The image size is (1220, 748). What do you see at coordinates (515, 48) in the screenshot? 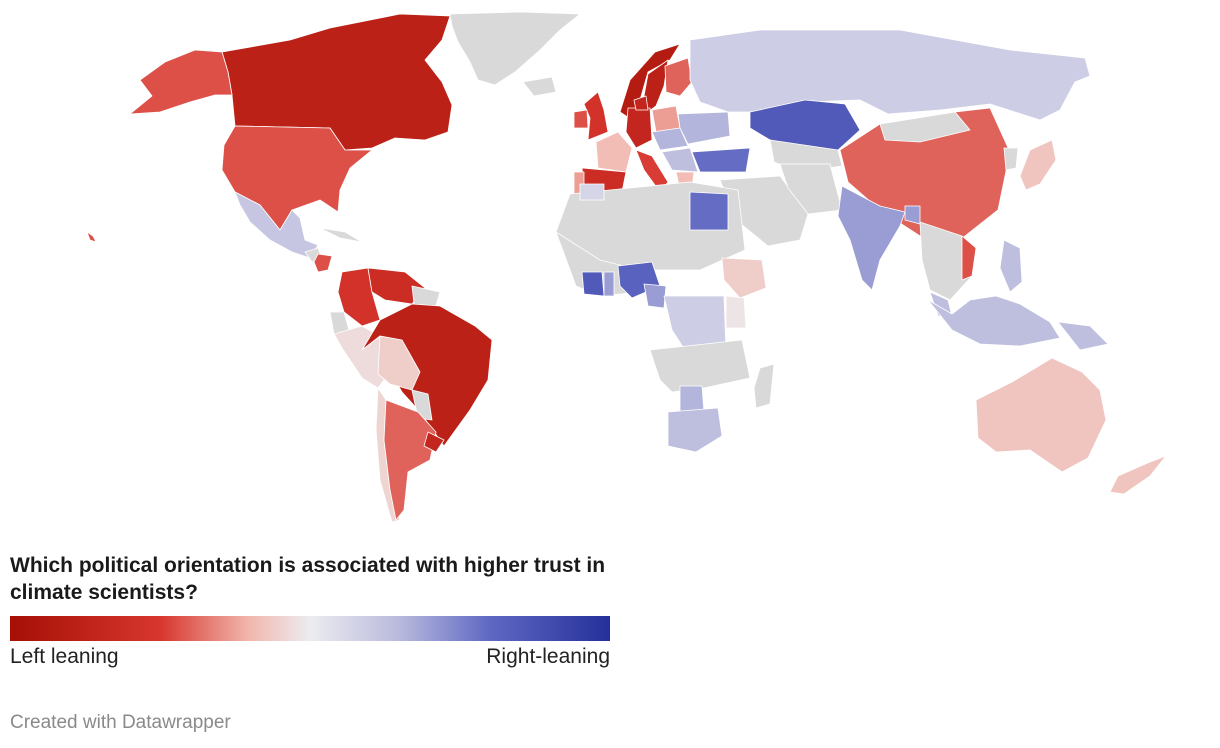
I see `region-greenland` at bounding box center [515, 48].